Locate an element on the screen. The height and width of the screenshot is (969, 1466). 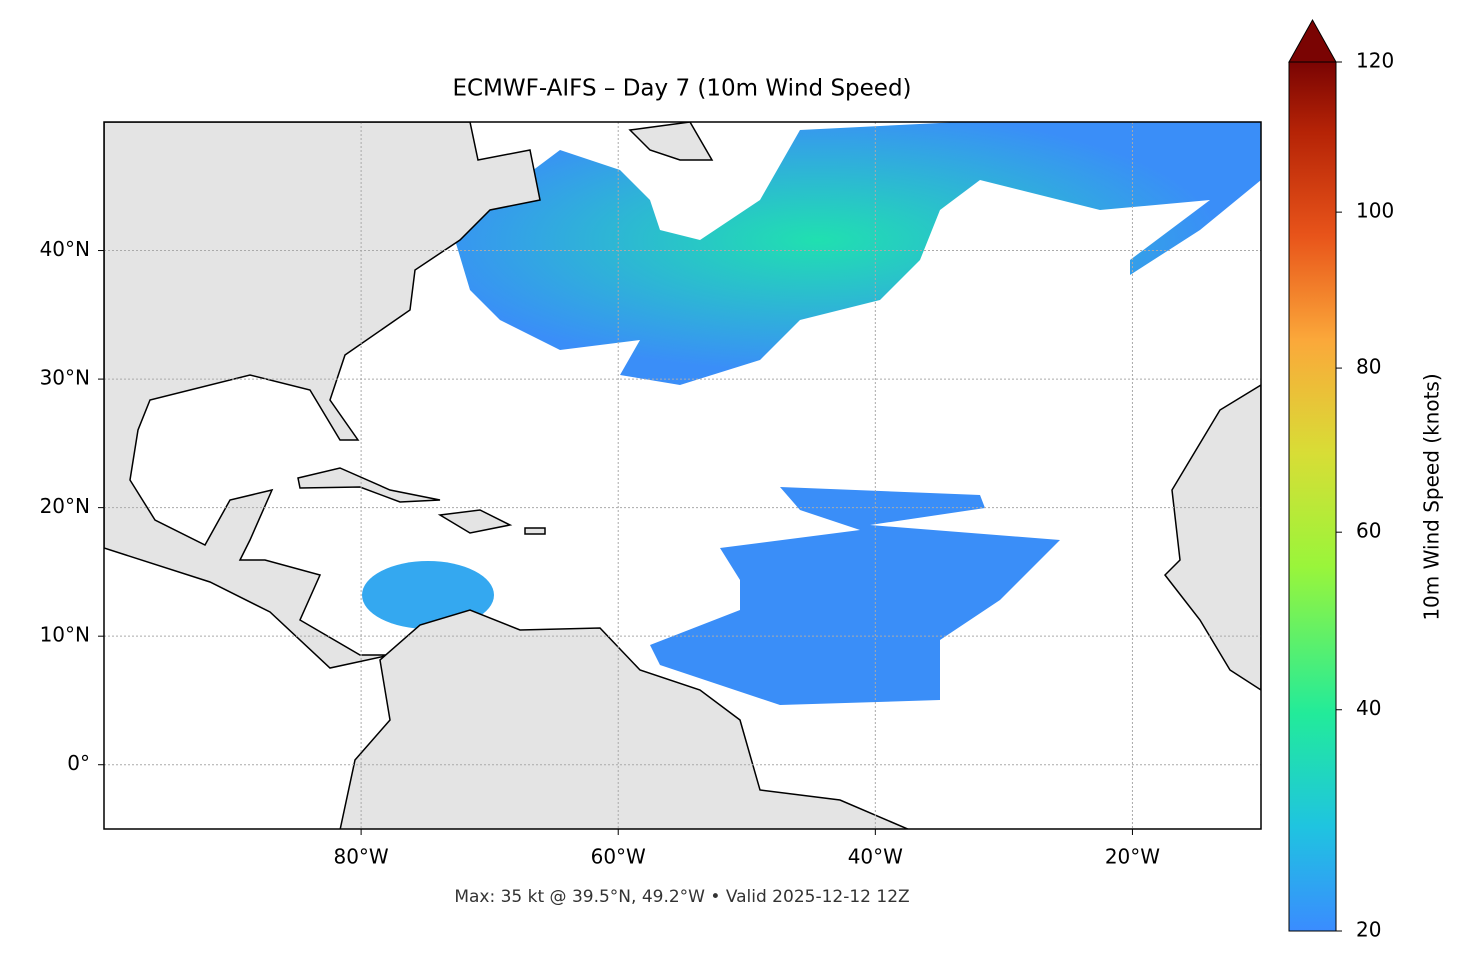
colorbar-extend is located at coordinates (1312, 40).